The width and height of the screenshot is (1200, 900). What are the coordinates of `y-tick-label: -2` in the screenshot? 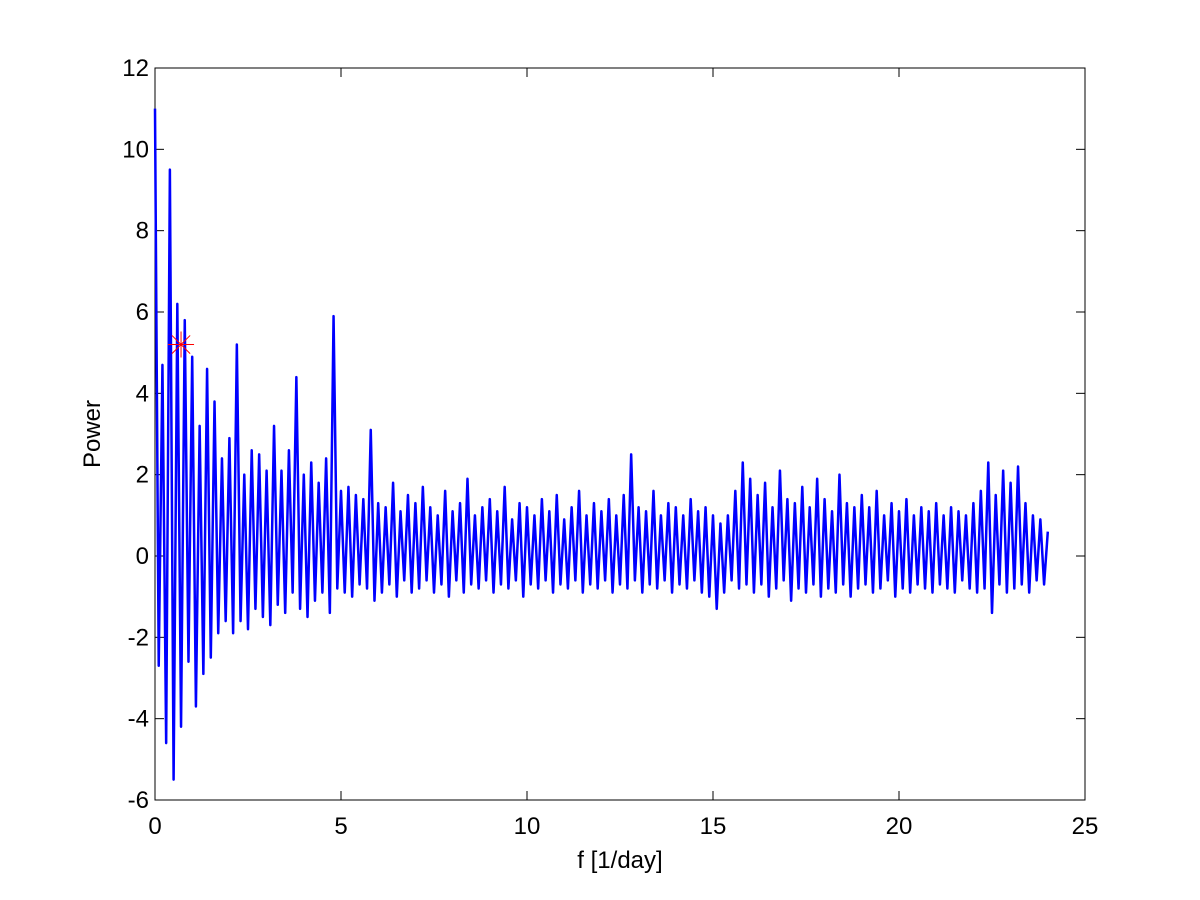 It's located at (138, 637).